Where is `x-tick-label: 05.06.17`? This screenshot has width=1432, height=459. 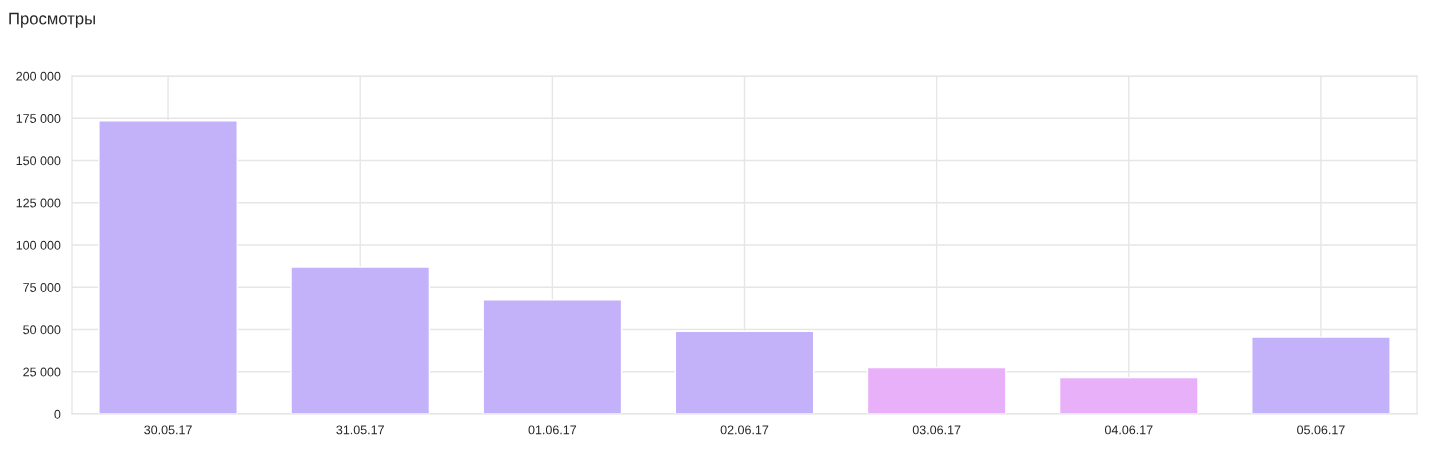 x-tick-label: 05.06.17 is located at coordinates (1321, 430).